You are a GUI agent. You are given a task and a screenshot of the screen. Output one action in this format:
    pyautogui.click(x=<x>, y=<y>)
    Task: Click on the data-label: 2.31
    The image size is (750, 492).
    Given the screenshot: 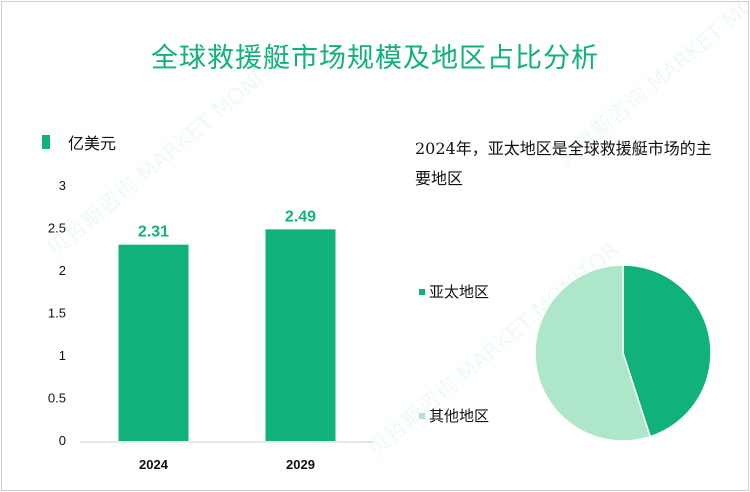 What is the action you would take?
    pyautogui.click(x=153, y=232)
    